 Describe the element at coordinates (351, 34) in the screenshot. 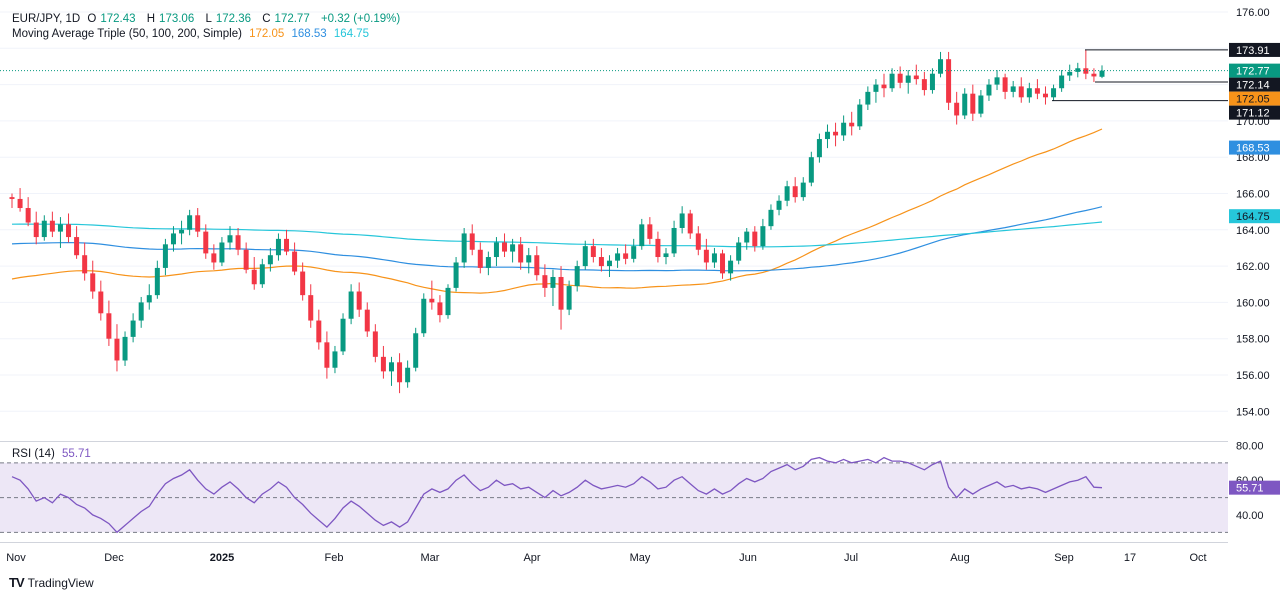

I see `ma200-value: 164.75` at that location.